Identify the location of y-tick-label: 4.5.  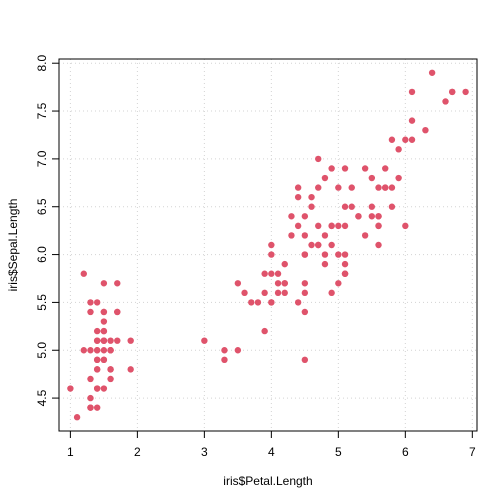
(42, 397).